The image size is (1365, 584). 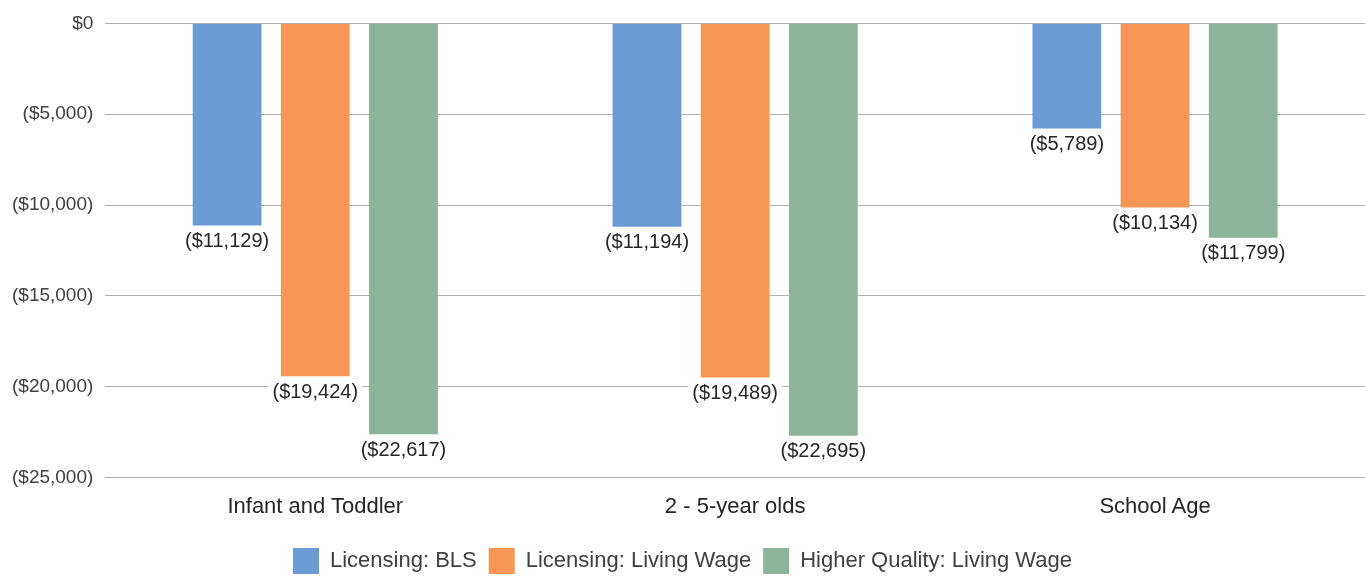 I want to click on x-tick-label: 2 - 5-year olds, so click(x=735, y=505).